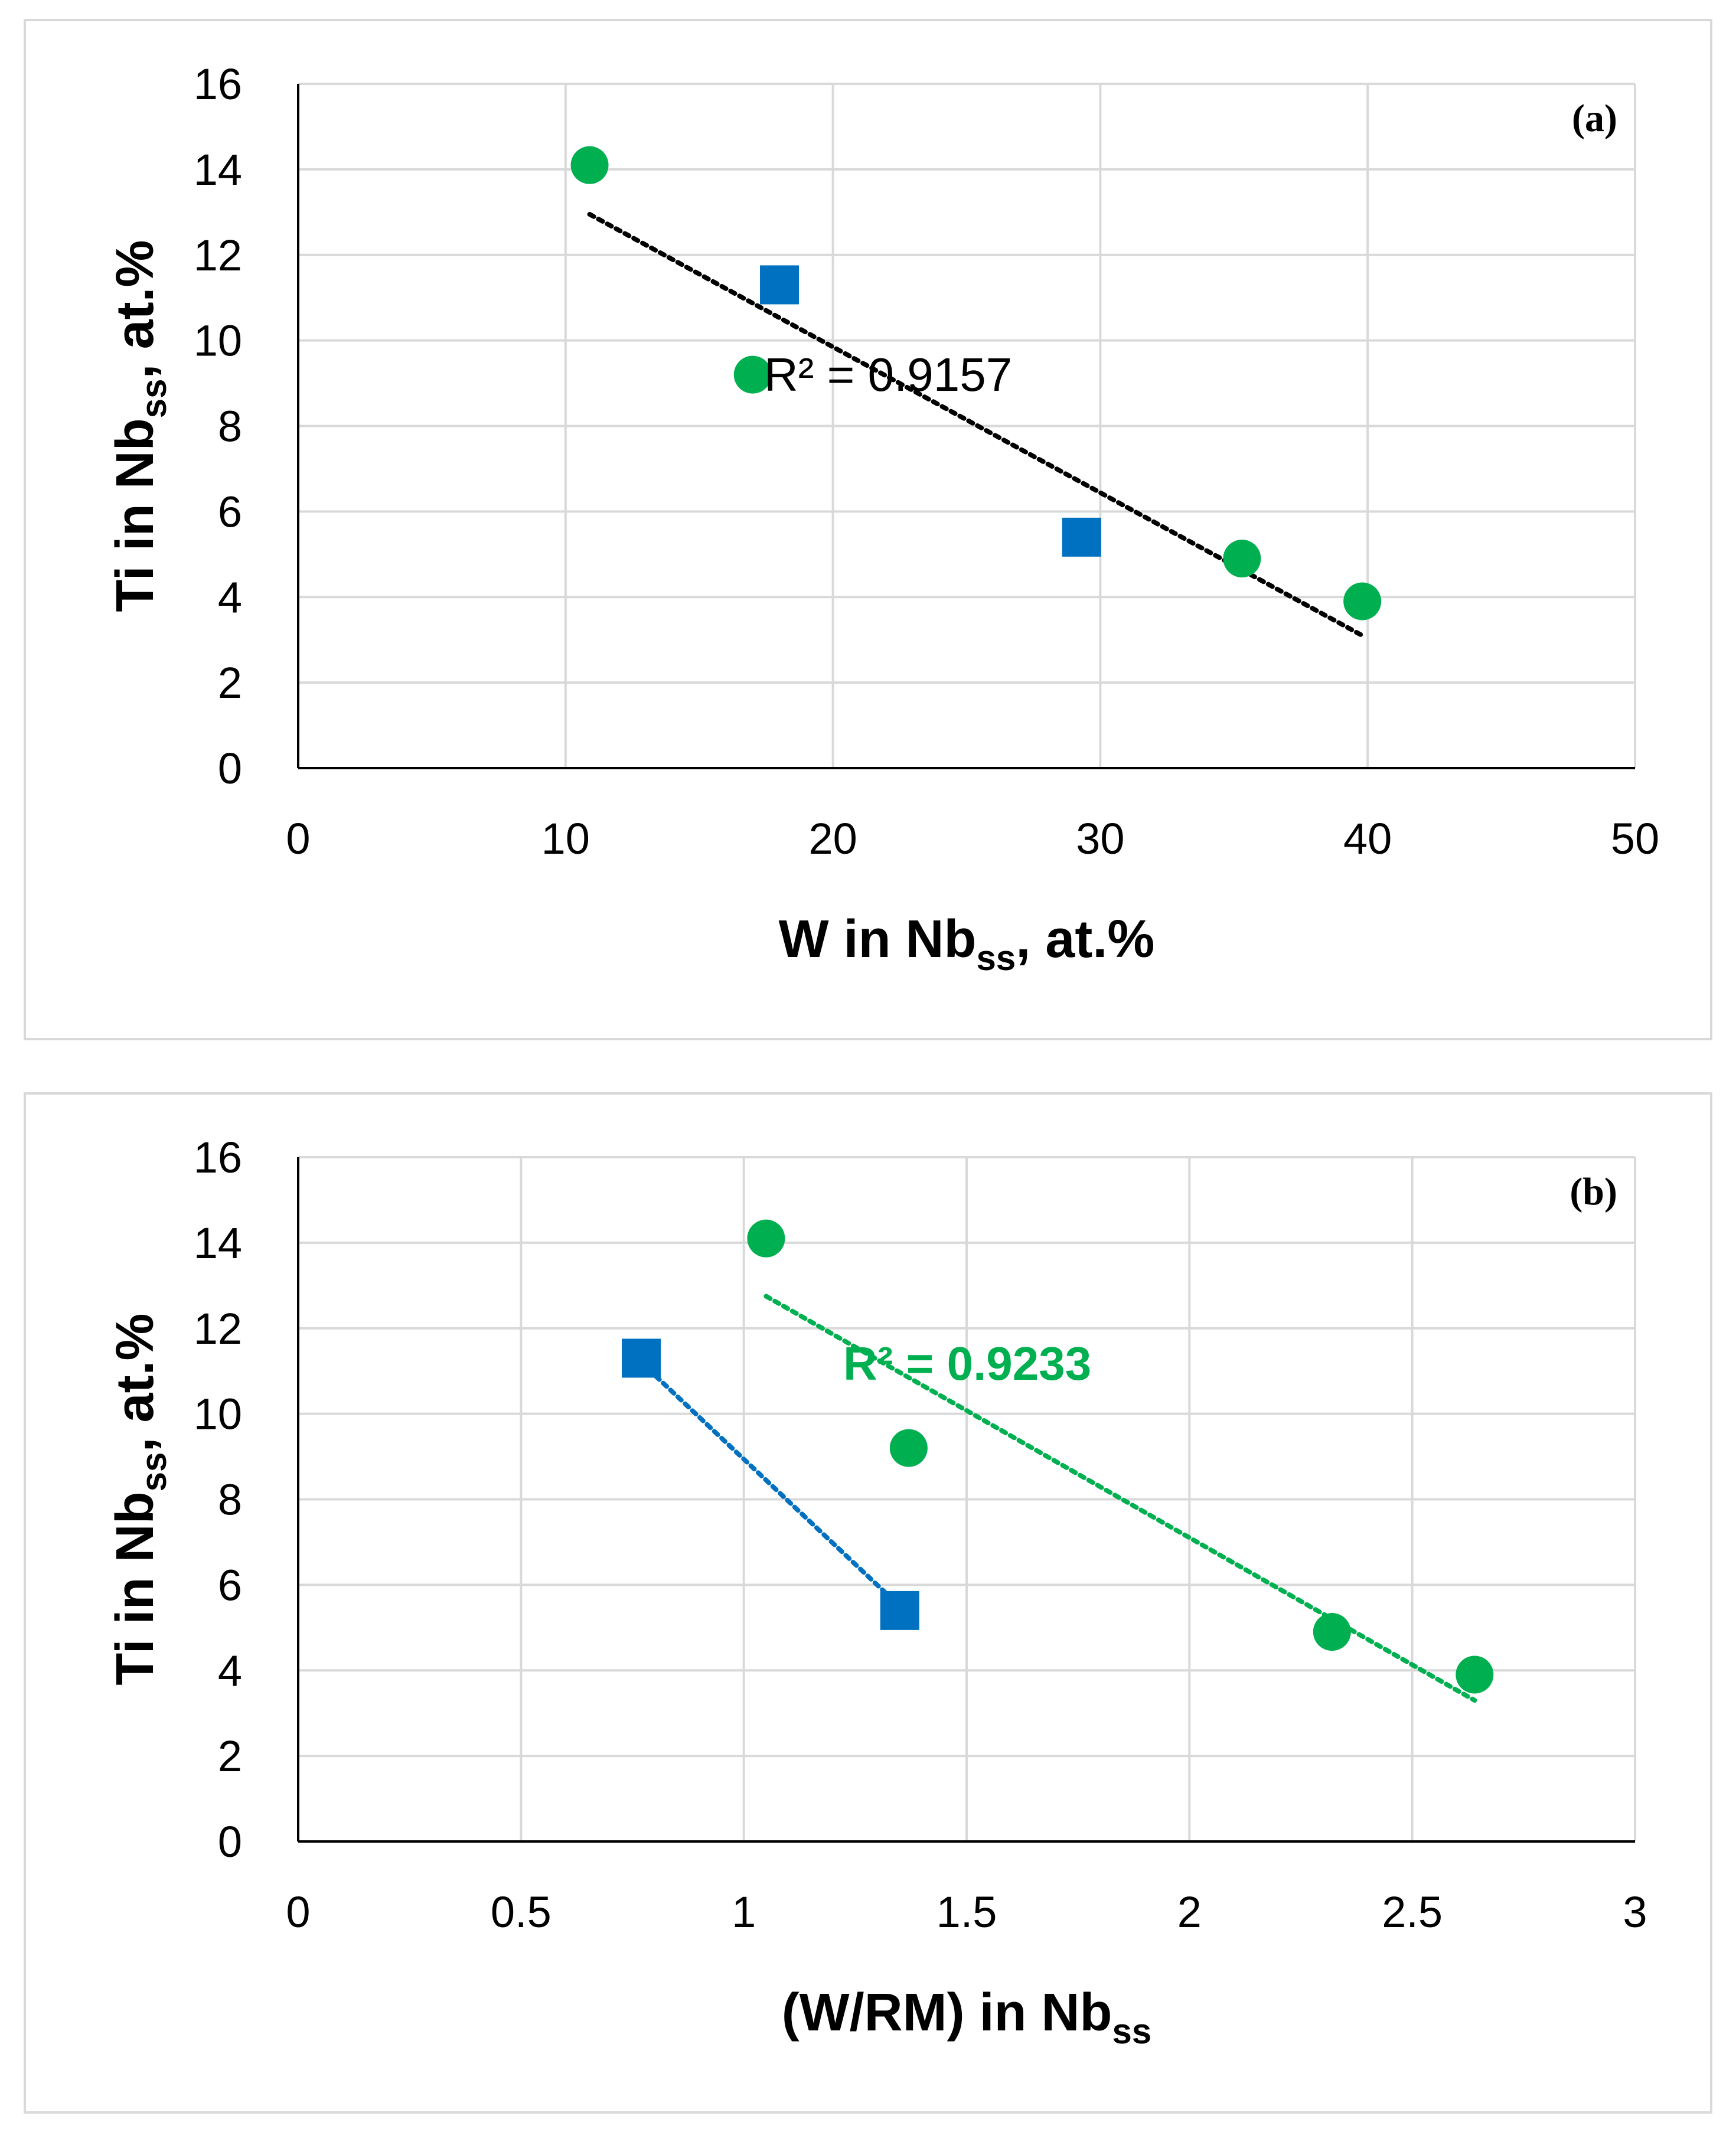 Image resolution: width=1736 pixels, height=2129 pixels. What do you see at coordinates (888, 374) in the screenshot?
I see `r-squared-label: R² = 0.9157` at bounding box center [888, 374].